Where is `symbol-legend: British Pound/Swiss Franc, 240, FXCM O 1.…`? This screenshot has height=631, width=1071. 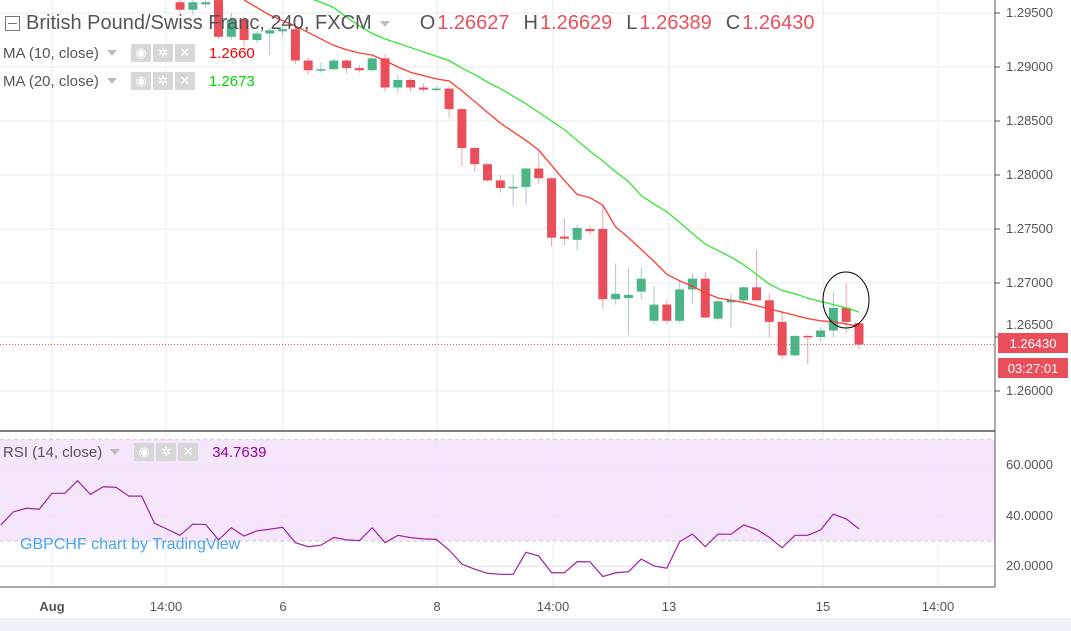 symbol-legend: British Pound/Swiss Franc, 240, FXCM O 1.… is located at coordinates (407, 23).